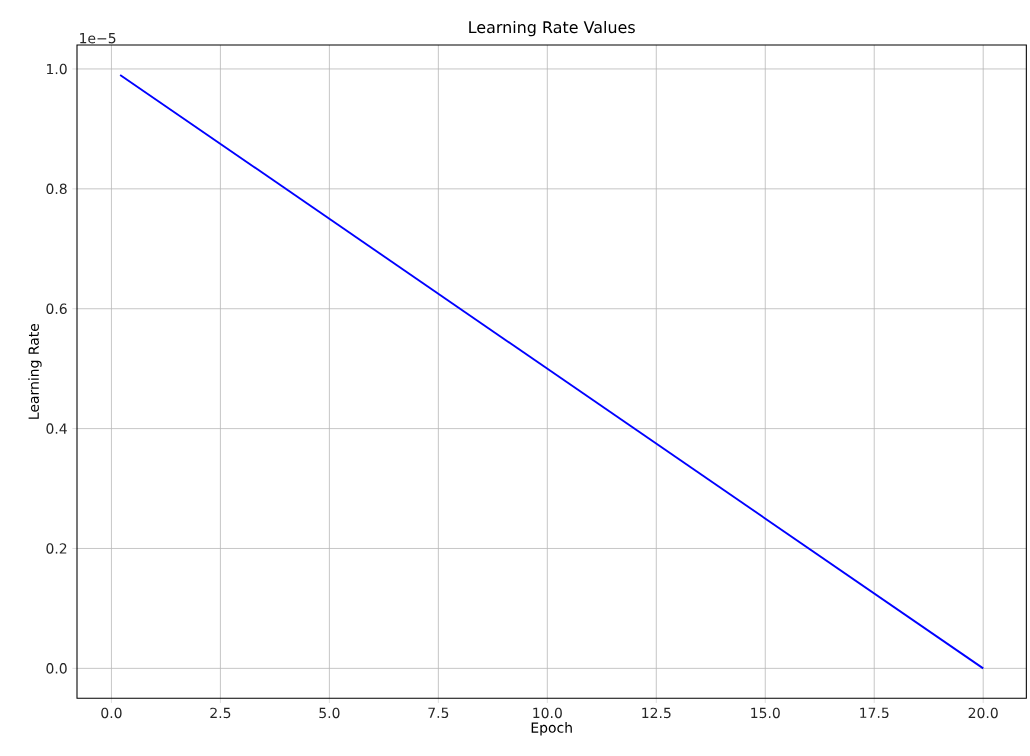 The height and width of the screenshot is (756, 1030). I want to click on y-tick-label: 1.0, so click(57, 69).